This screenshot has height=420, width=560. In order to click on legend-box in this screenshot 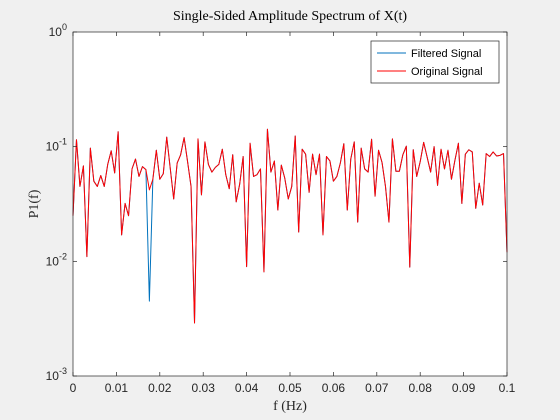, I will do `click(435, 62)`.